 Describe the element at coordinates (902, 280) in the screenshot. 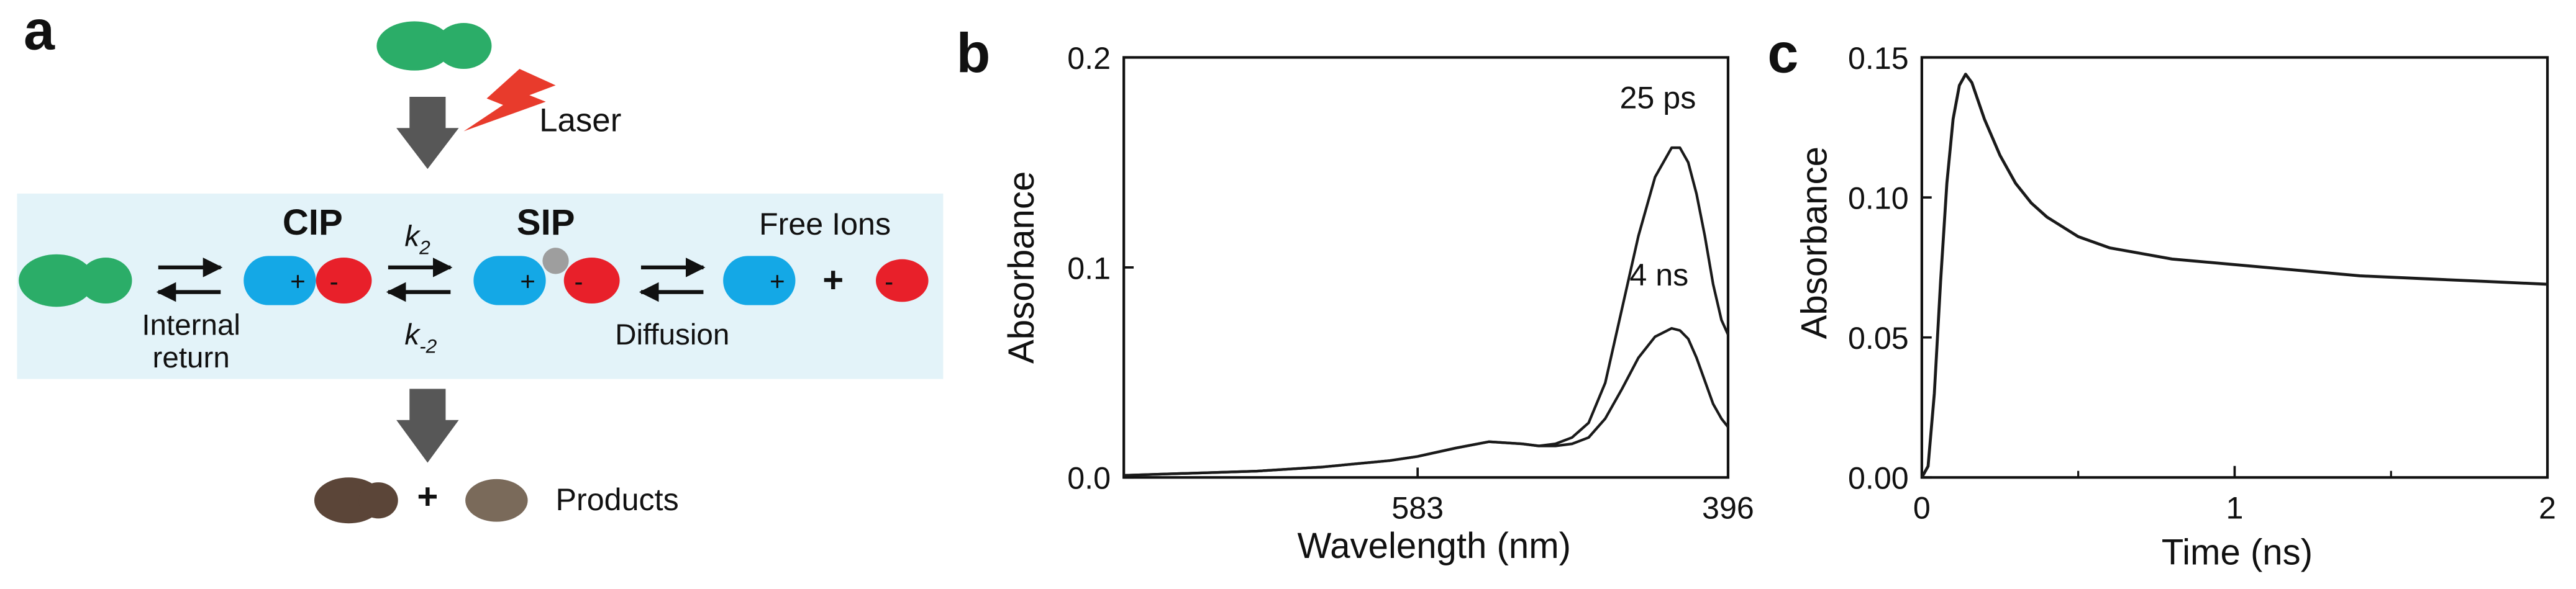

I see `free-anion: -` at that location.